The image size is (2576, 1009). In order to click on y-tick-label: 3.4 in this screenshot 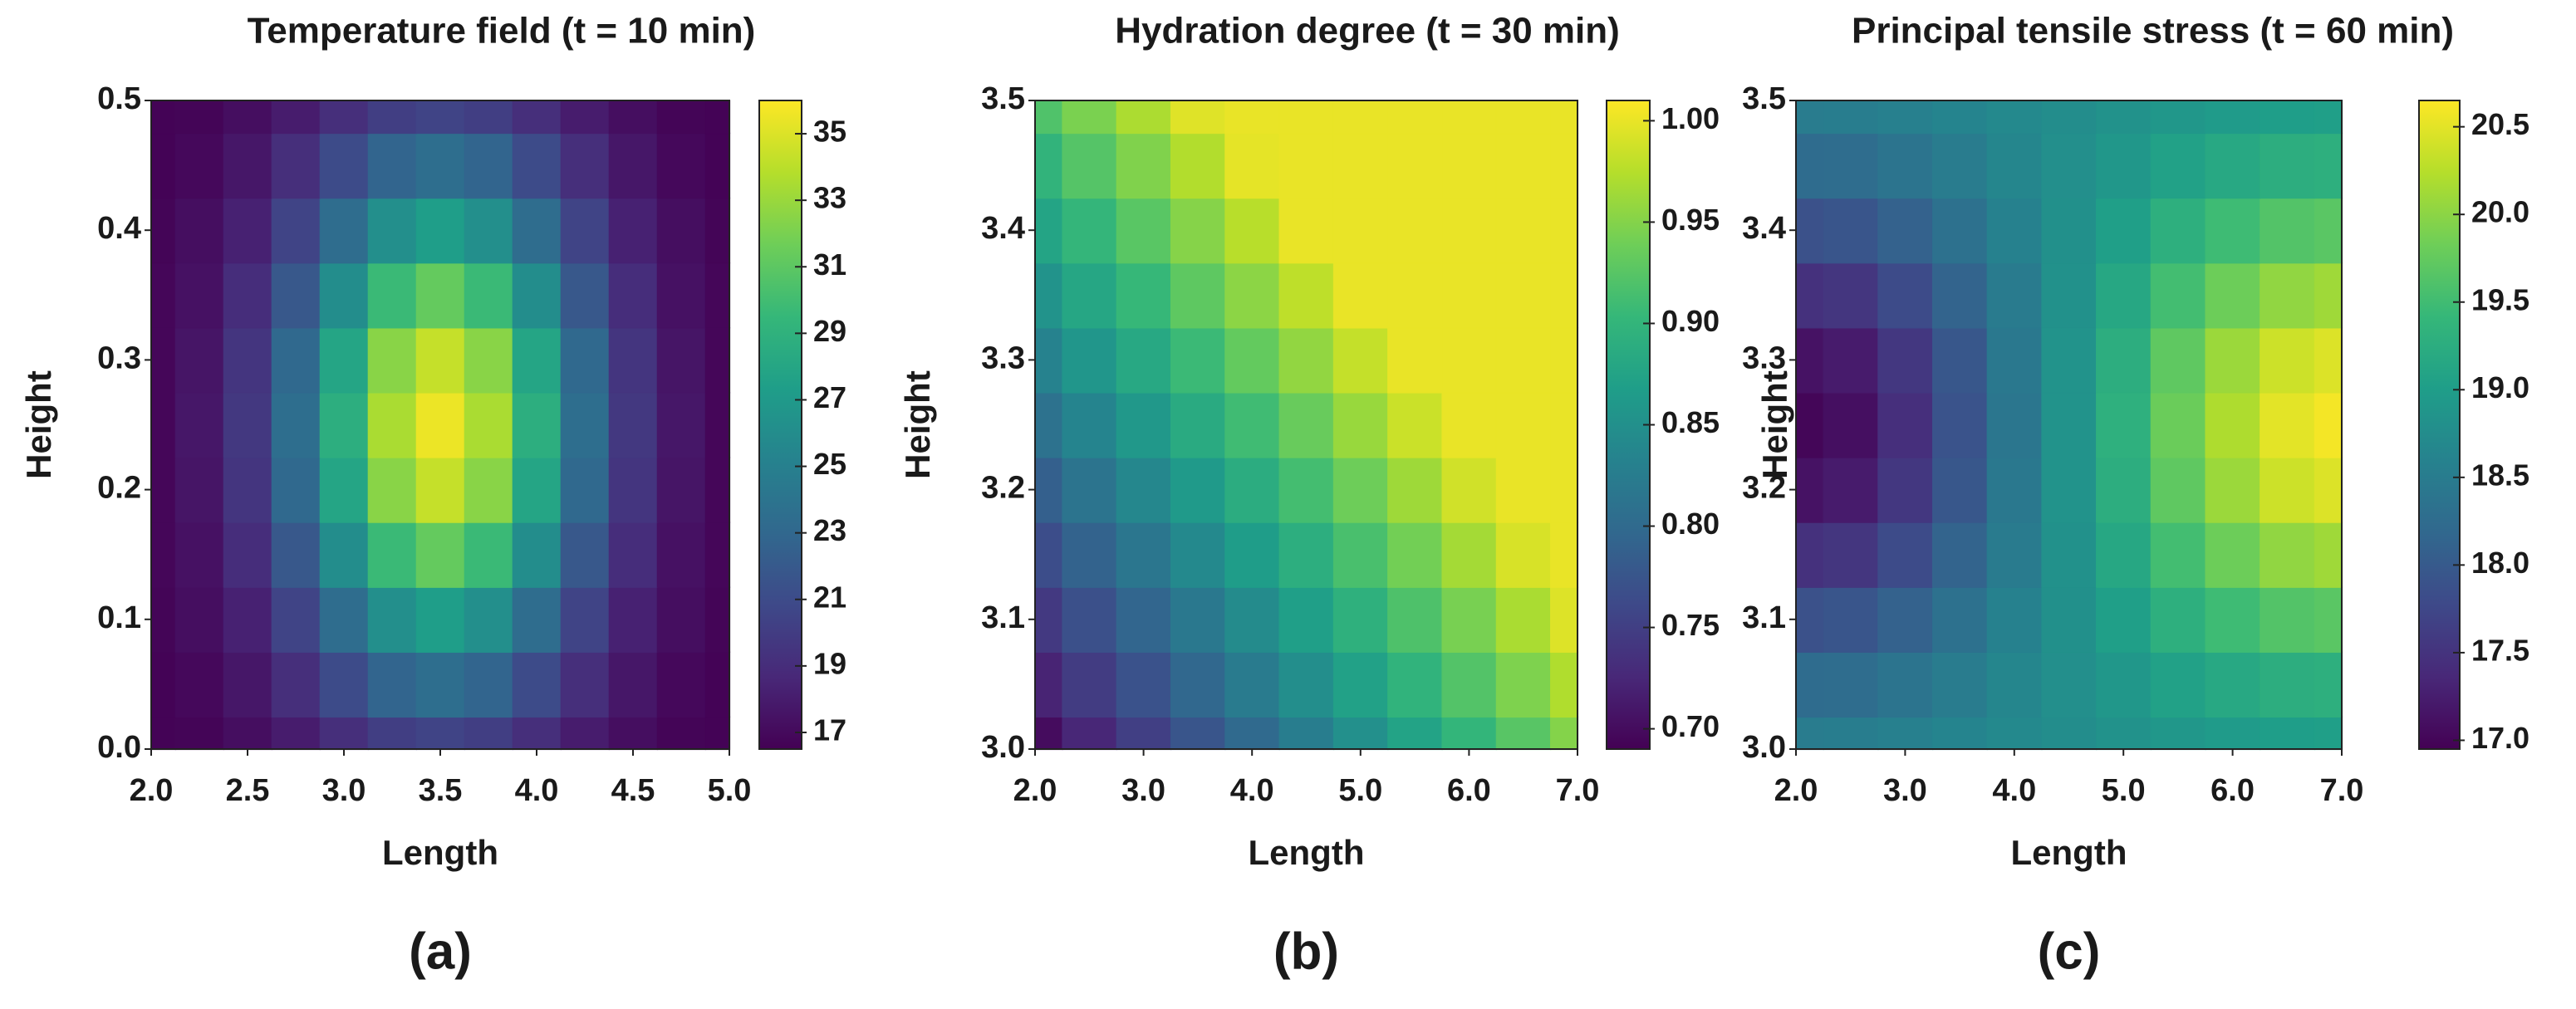, I will do `click(1003, 228)`.